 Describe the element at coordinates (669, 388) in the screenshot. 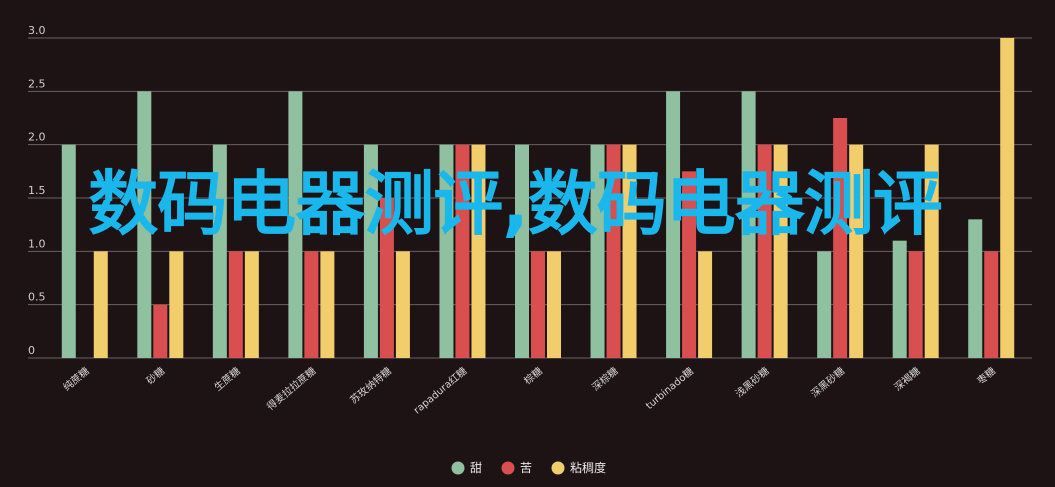

I see `x-tick-label: turbinado糖` at that location.